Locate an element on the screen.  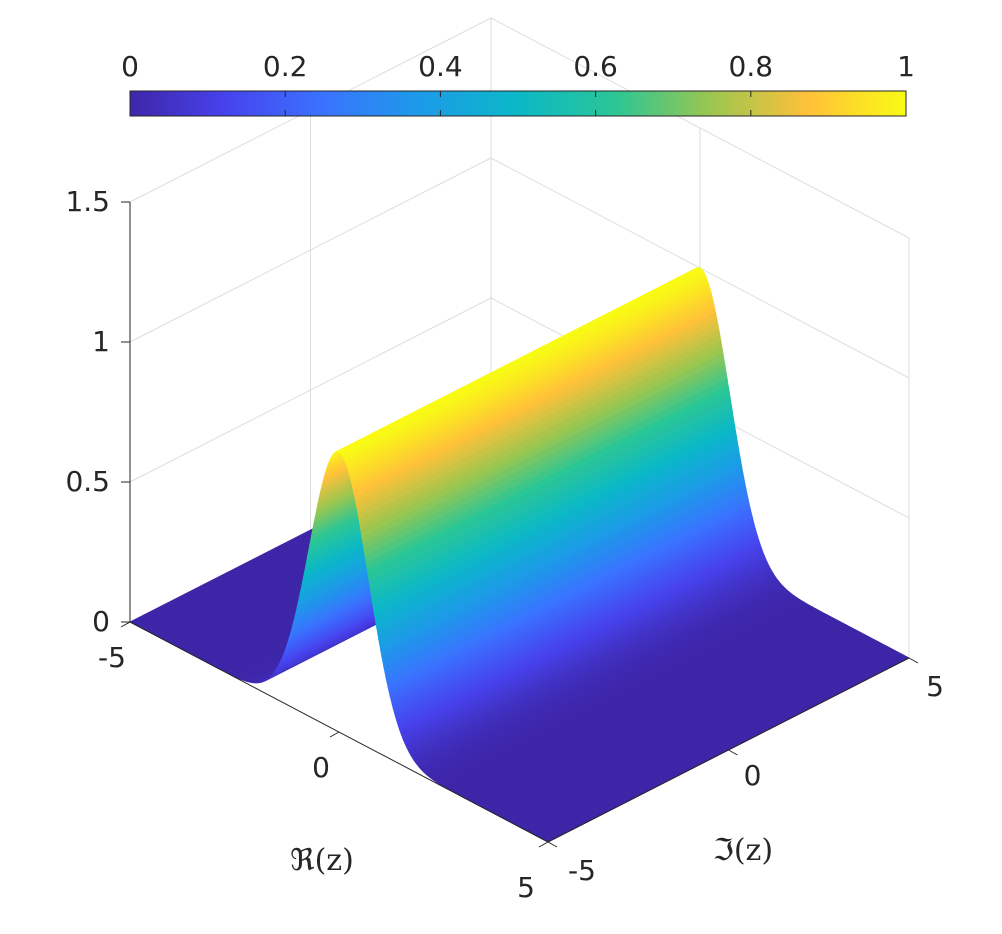
colorbar: 0 0.2 0.4 0.6 0.8 1 is located at coordinates (518, 83).